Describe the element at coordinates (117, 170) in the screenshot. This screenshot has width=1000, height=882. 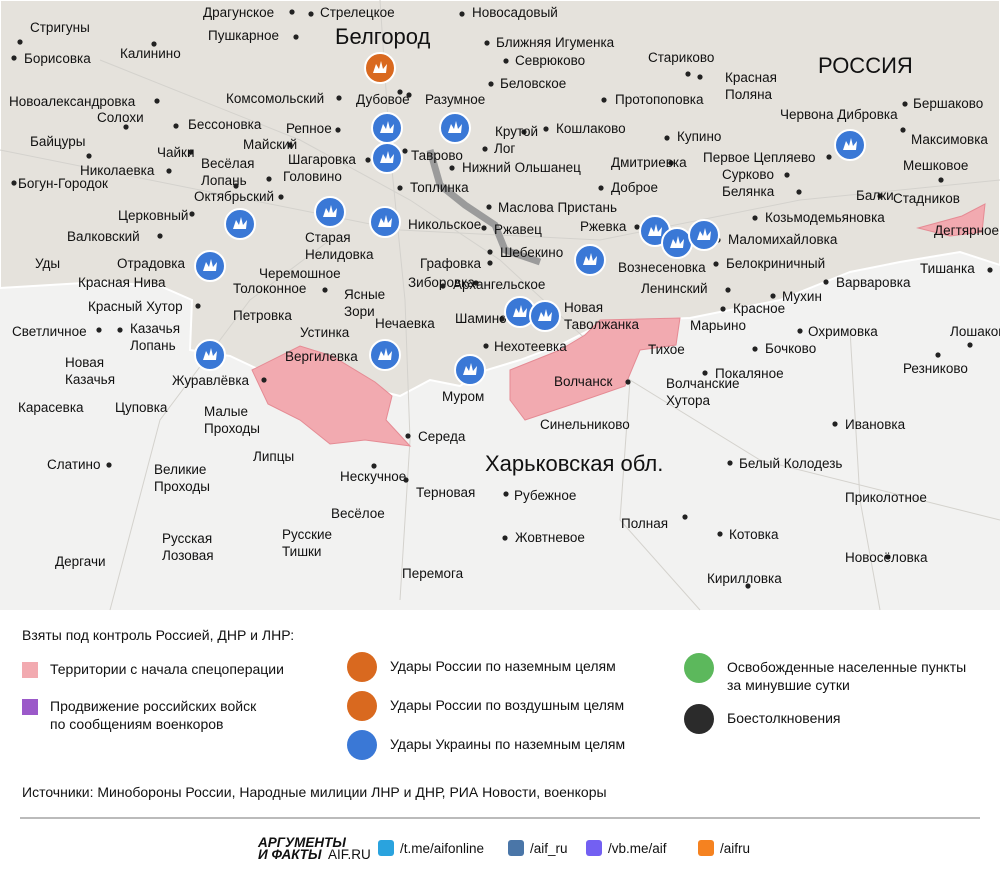
I see `place-label-line: Николаевка` at that location.